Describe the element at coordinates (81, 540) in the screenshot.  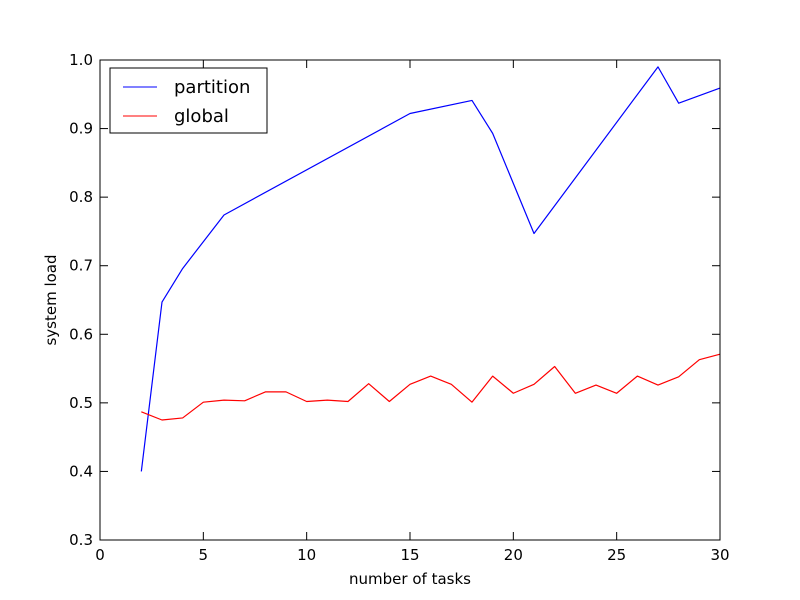
I see `y-tick-label: 0.3` at that location.